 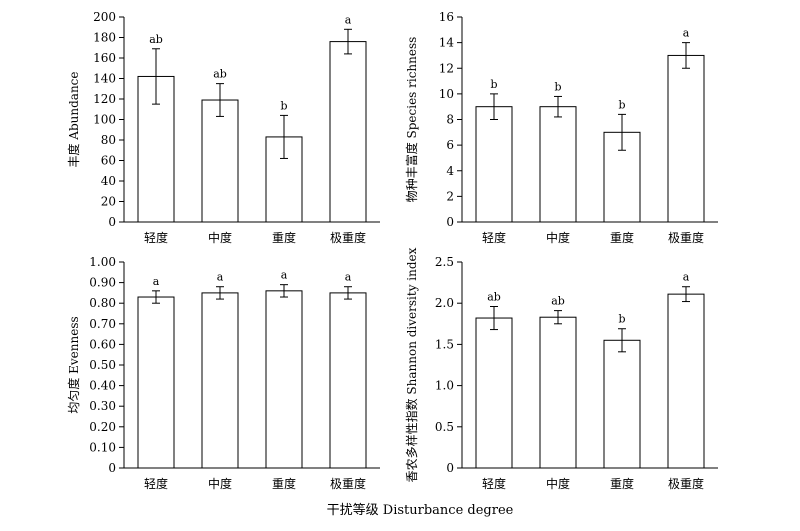 I want to click on y-axis-title: 均匀度 Evenness, so click(x=73, y=364).